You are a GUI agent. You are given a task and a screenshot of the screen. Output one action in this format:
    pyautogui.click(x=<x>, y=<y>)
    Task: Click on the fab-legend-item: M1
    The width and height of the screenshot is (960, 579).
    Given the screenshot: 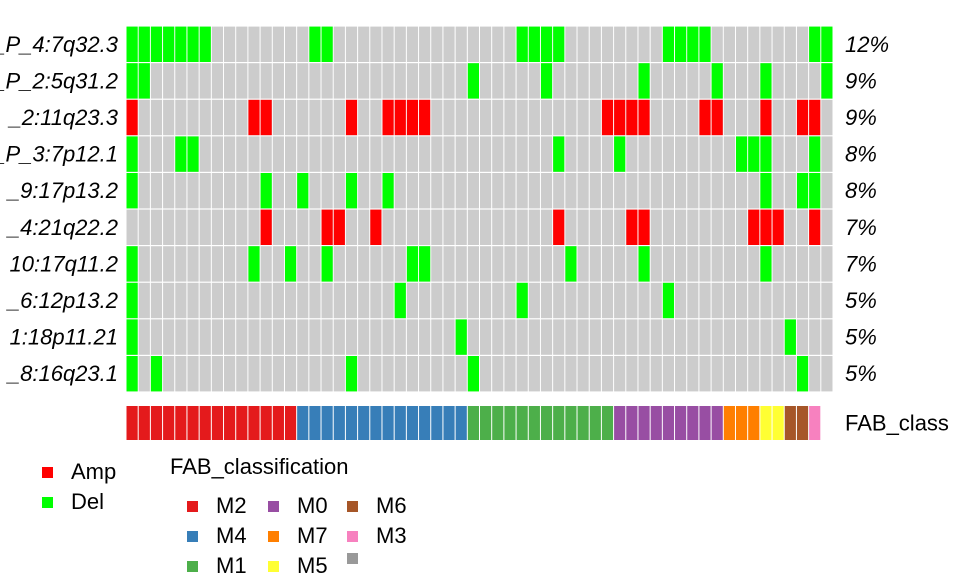 What is the action you would take?
    pyautogui.click(x=217, y=566)
    